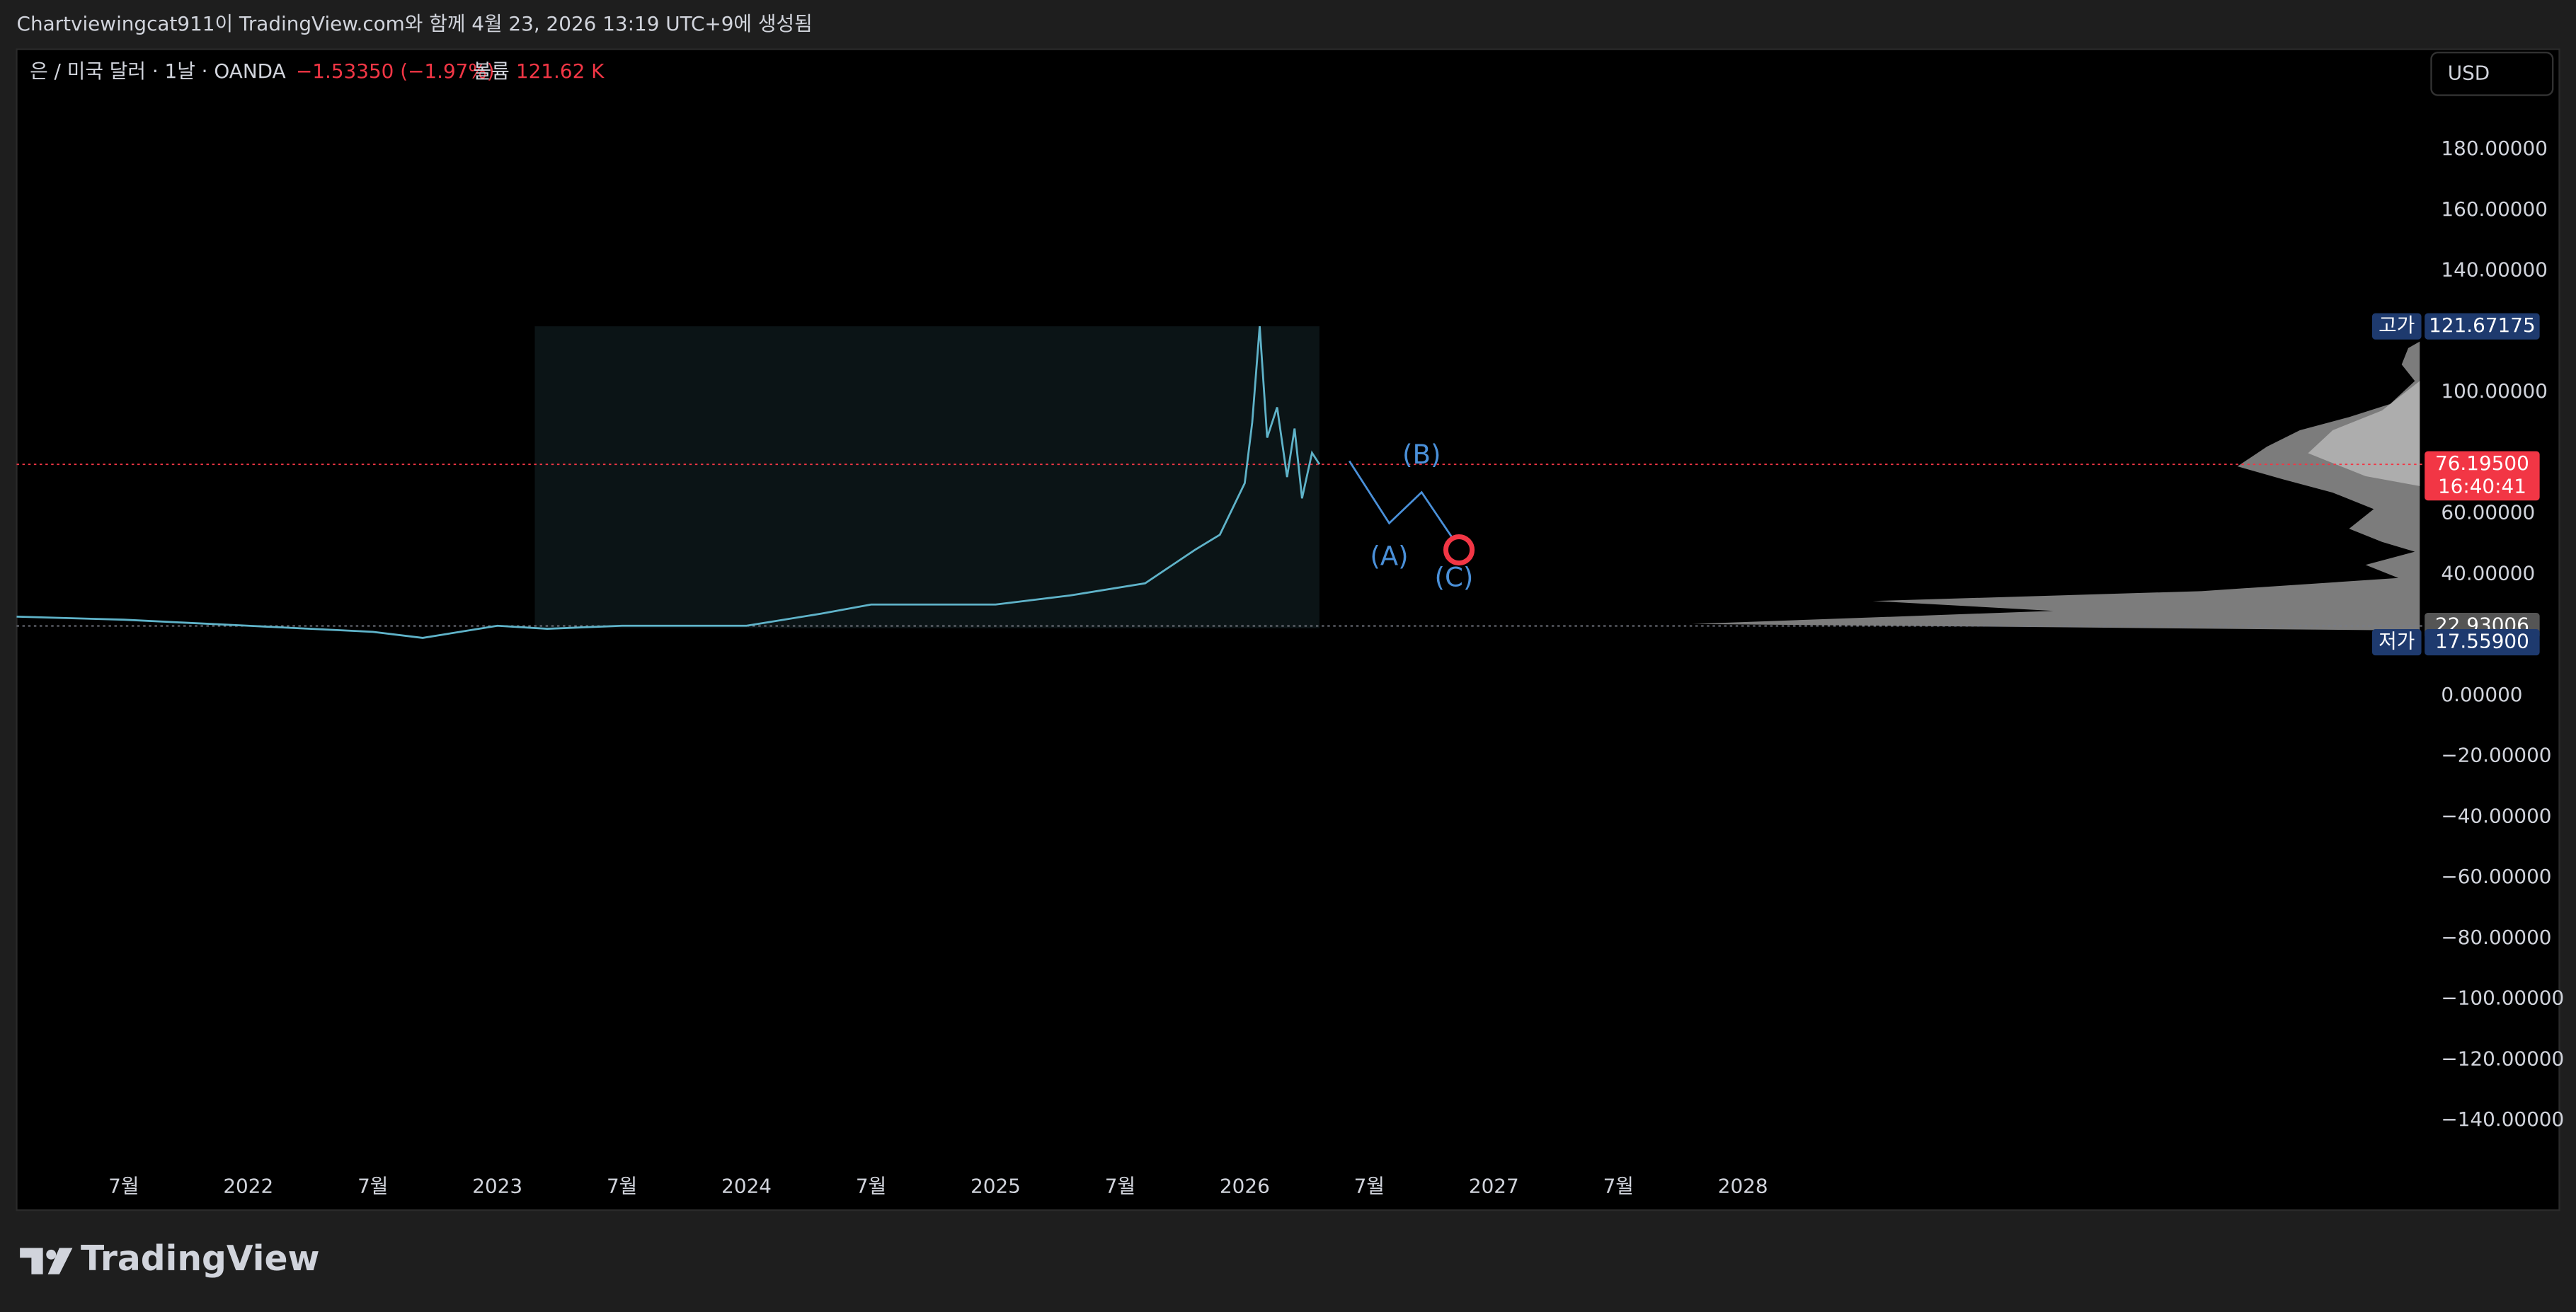 This screenshot has width=2576, height=1312. What do you see at coordinates (2488, 512) in the screenshot?
I see `y-tick-label: 60.00000` at bounding box center [2488, 512].